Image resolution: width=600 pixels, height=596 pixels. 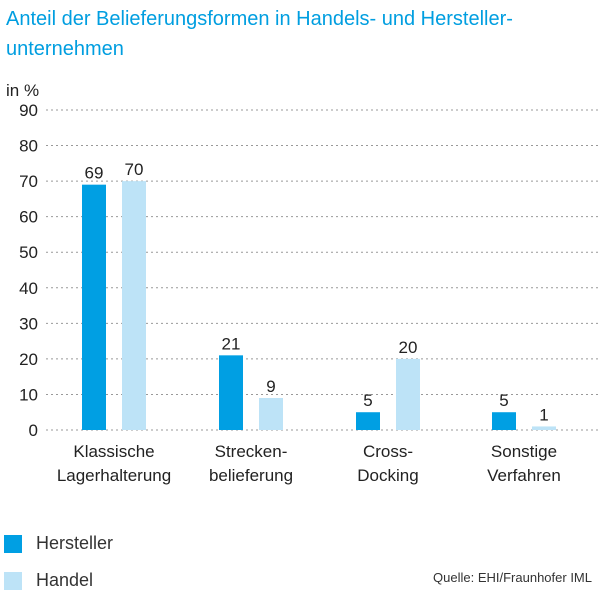 What do you see at coordinates (75, 543) in the screenshot?
I see `legend-label: Hersteller` at bounding box center [75, 543].